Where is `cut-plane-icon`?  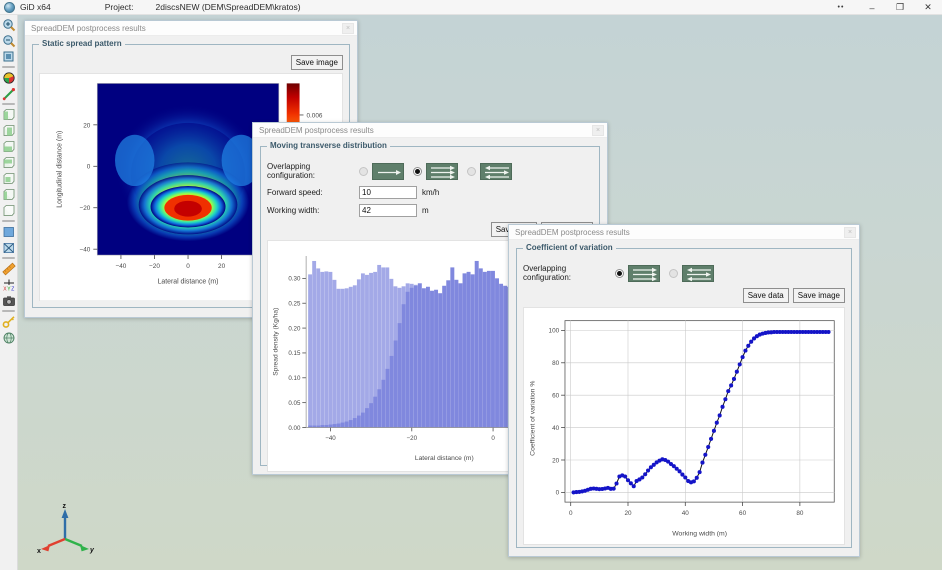
cut-plane-icon is located at coordinates (9, 247).